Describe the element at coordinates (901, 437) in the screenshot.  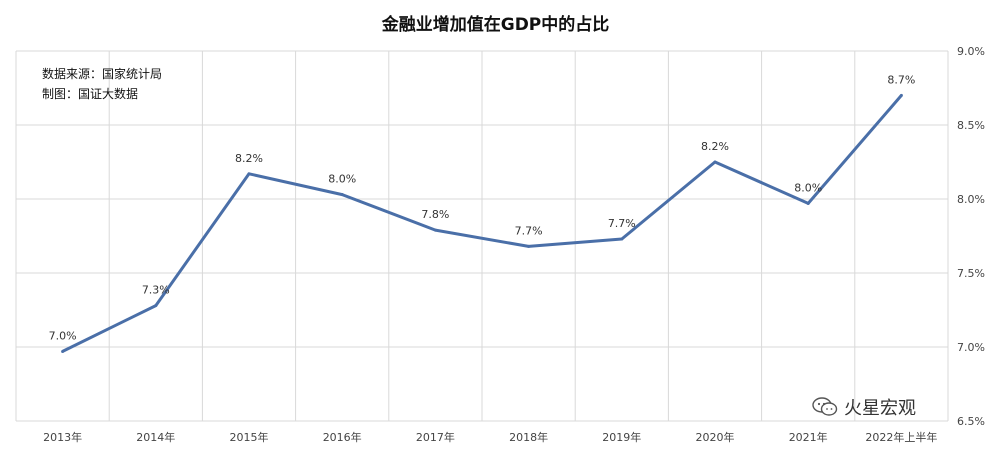
I see `x-tick-label: 2022年上半年` at that location.